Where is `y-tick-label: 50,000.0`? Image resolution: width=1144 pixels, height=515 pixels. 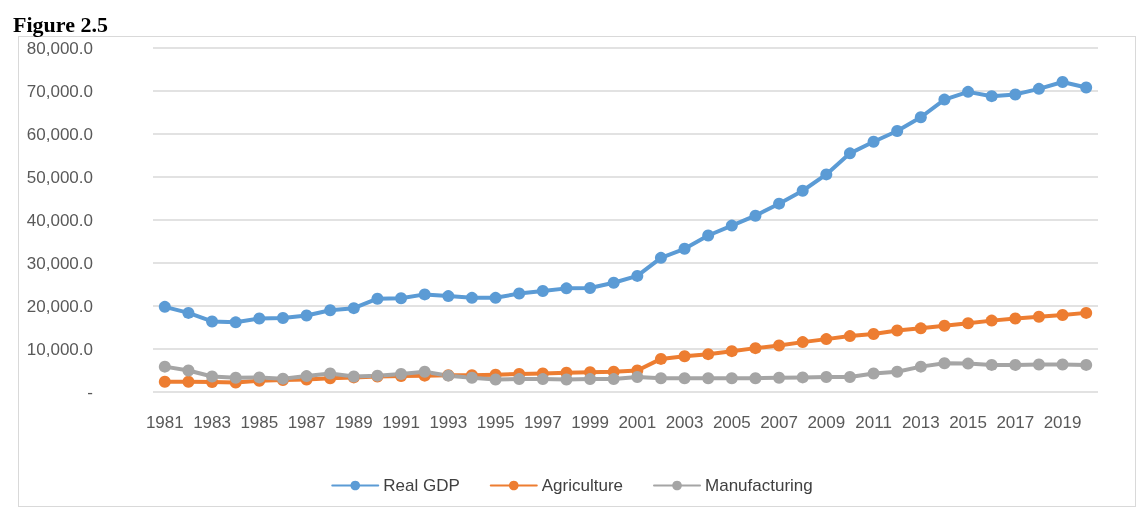 y-tick-label: 50,000.0 is located at coordinates (59, 177).